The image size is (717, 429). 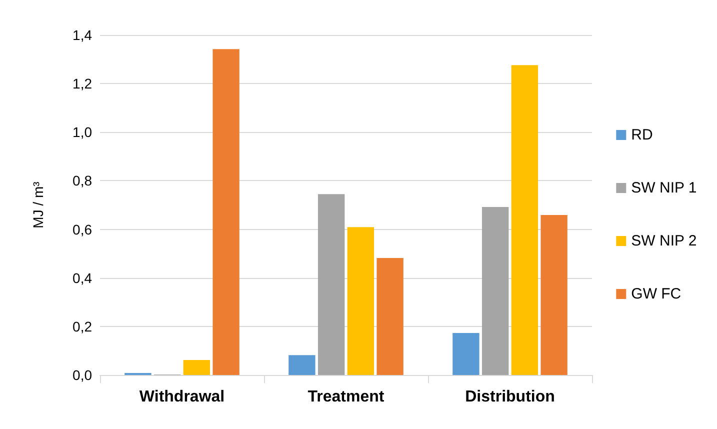 I want to click on x-tick-label: Treatment, so click(x=346, y=397).